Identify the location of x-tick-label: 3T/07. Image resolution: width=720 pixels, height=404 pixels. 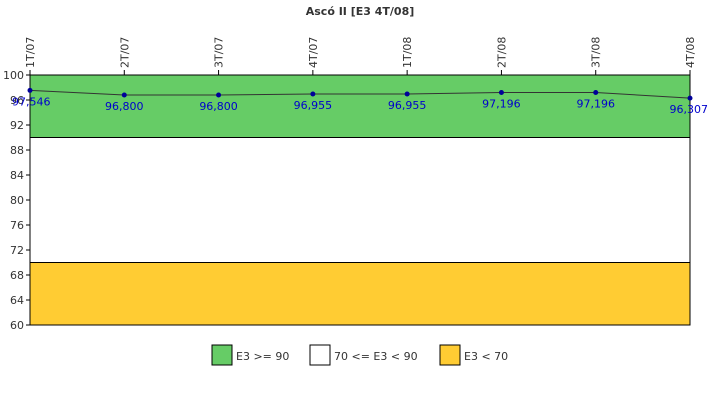
(219, 52).